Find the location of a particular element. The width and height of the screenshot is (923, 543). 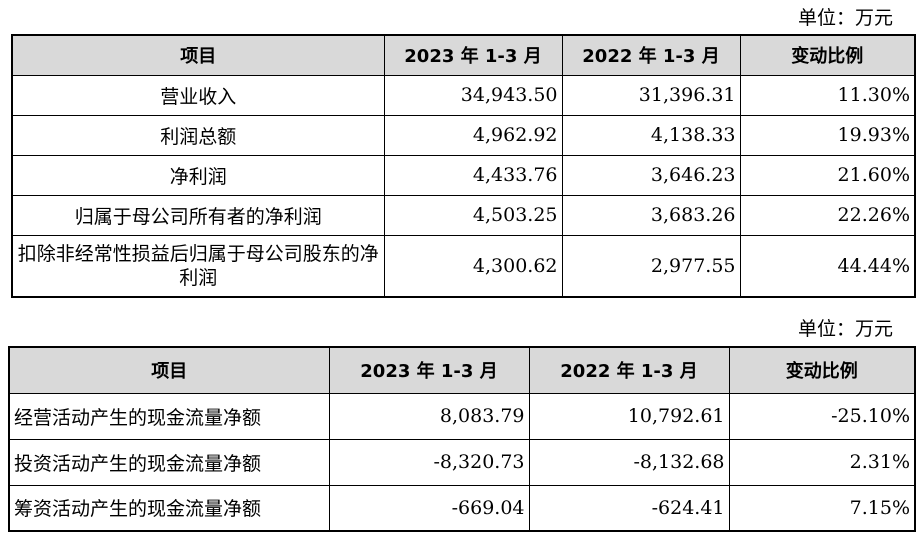

cell-value: 34,943.50 is located at coordinates (473, 95).